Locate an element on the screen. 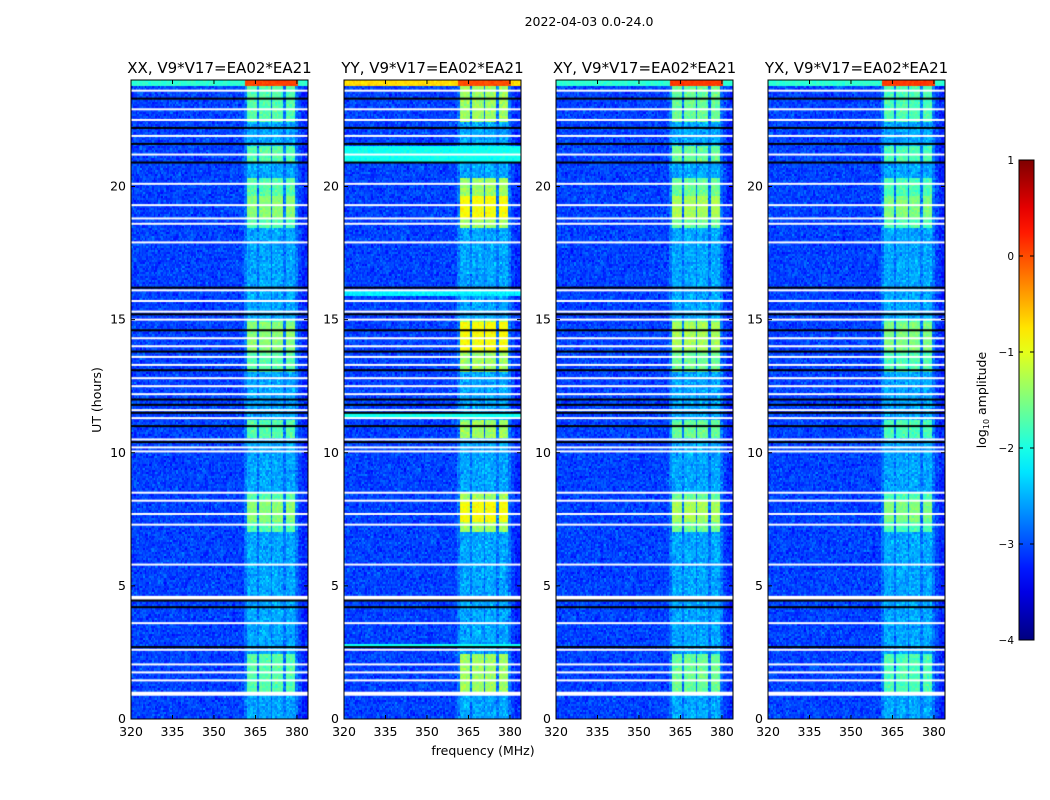  x-tick-label-3-1: 335 is located at coordinates (810, 731).